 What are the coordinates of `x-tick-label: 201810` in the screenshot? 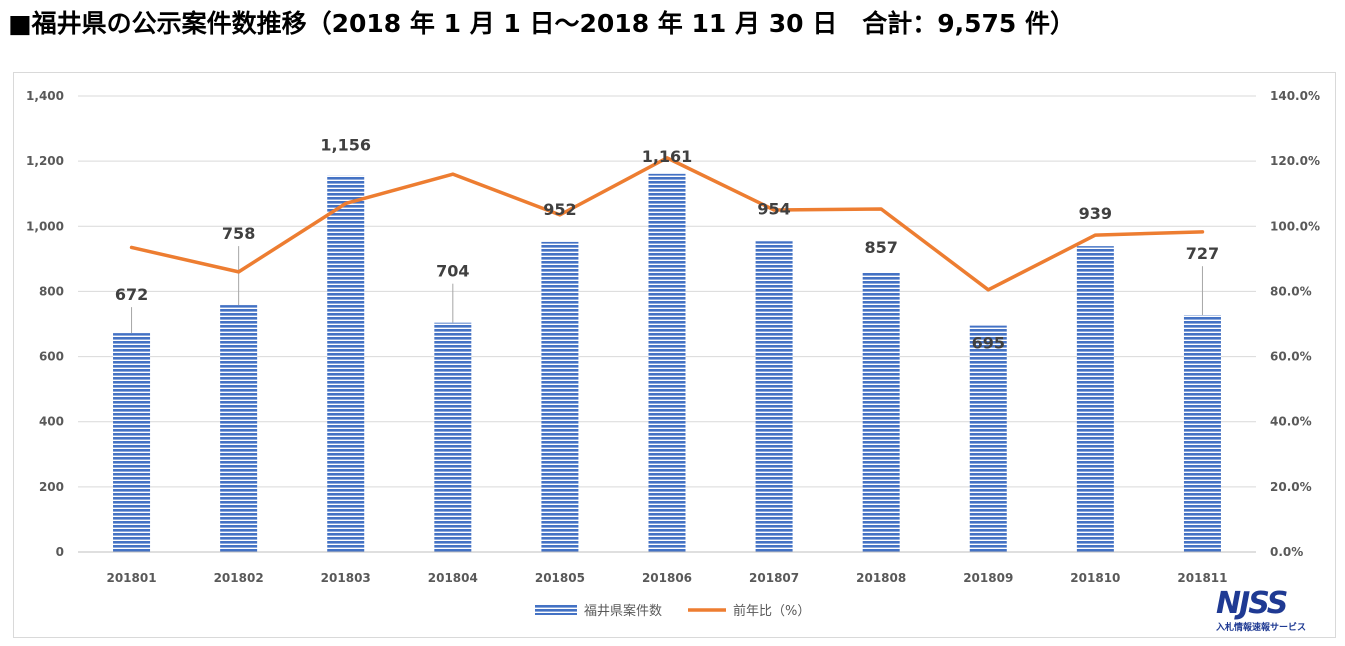 It's located at (1095, 578).